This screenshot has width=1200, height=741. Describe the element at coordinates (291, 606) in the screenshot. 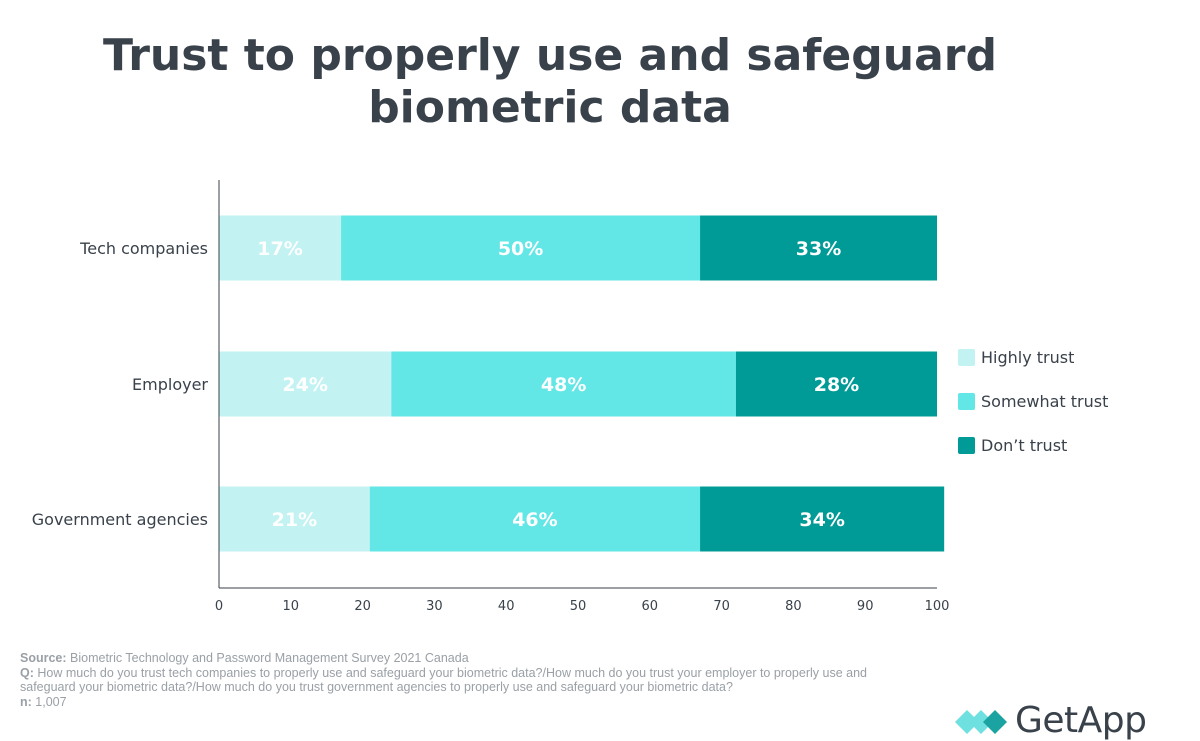

I see `x-tick-label: 10` at that location.